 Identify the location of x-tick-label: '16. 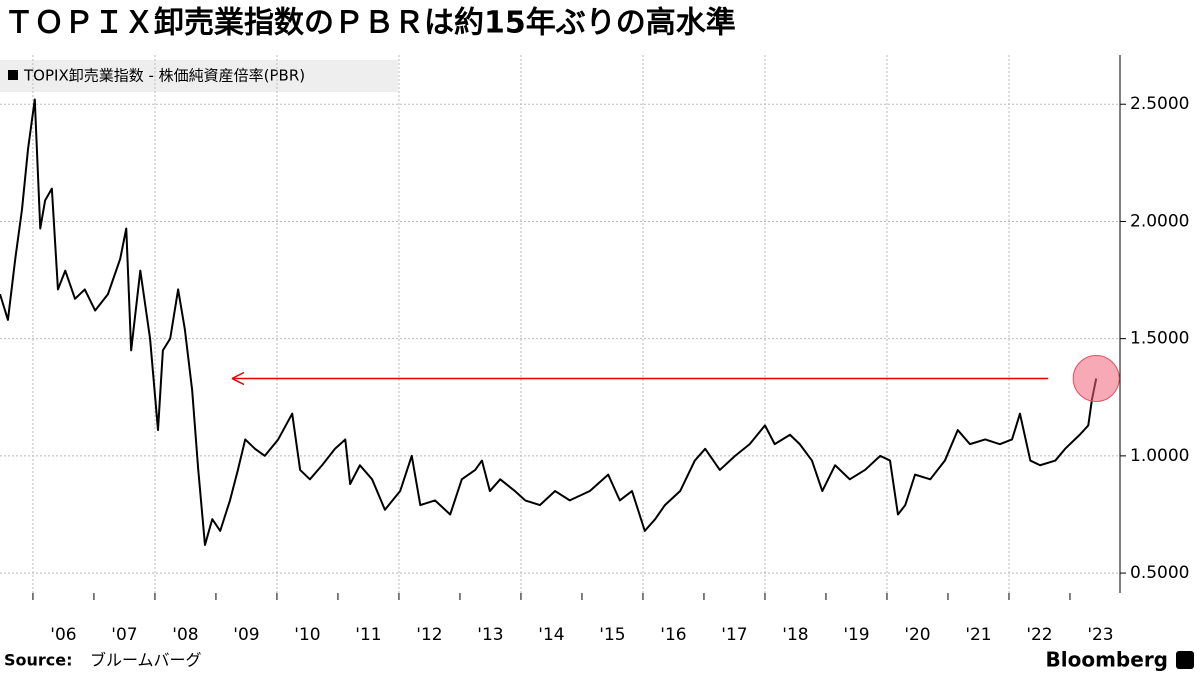
(673, 635).